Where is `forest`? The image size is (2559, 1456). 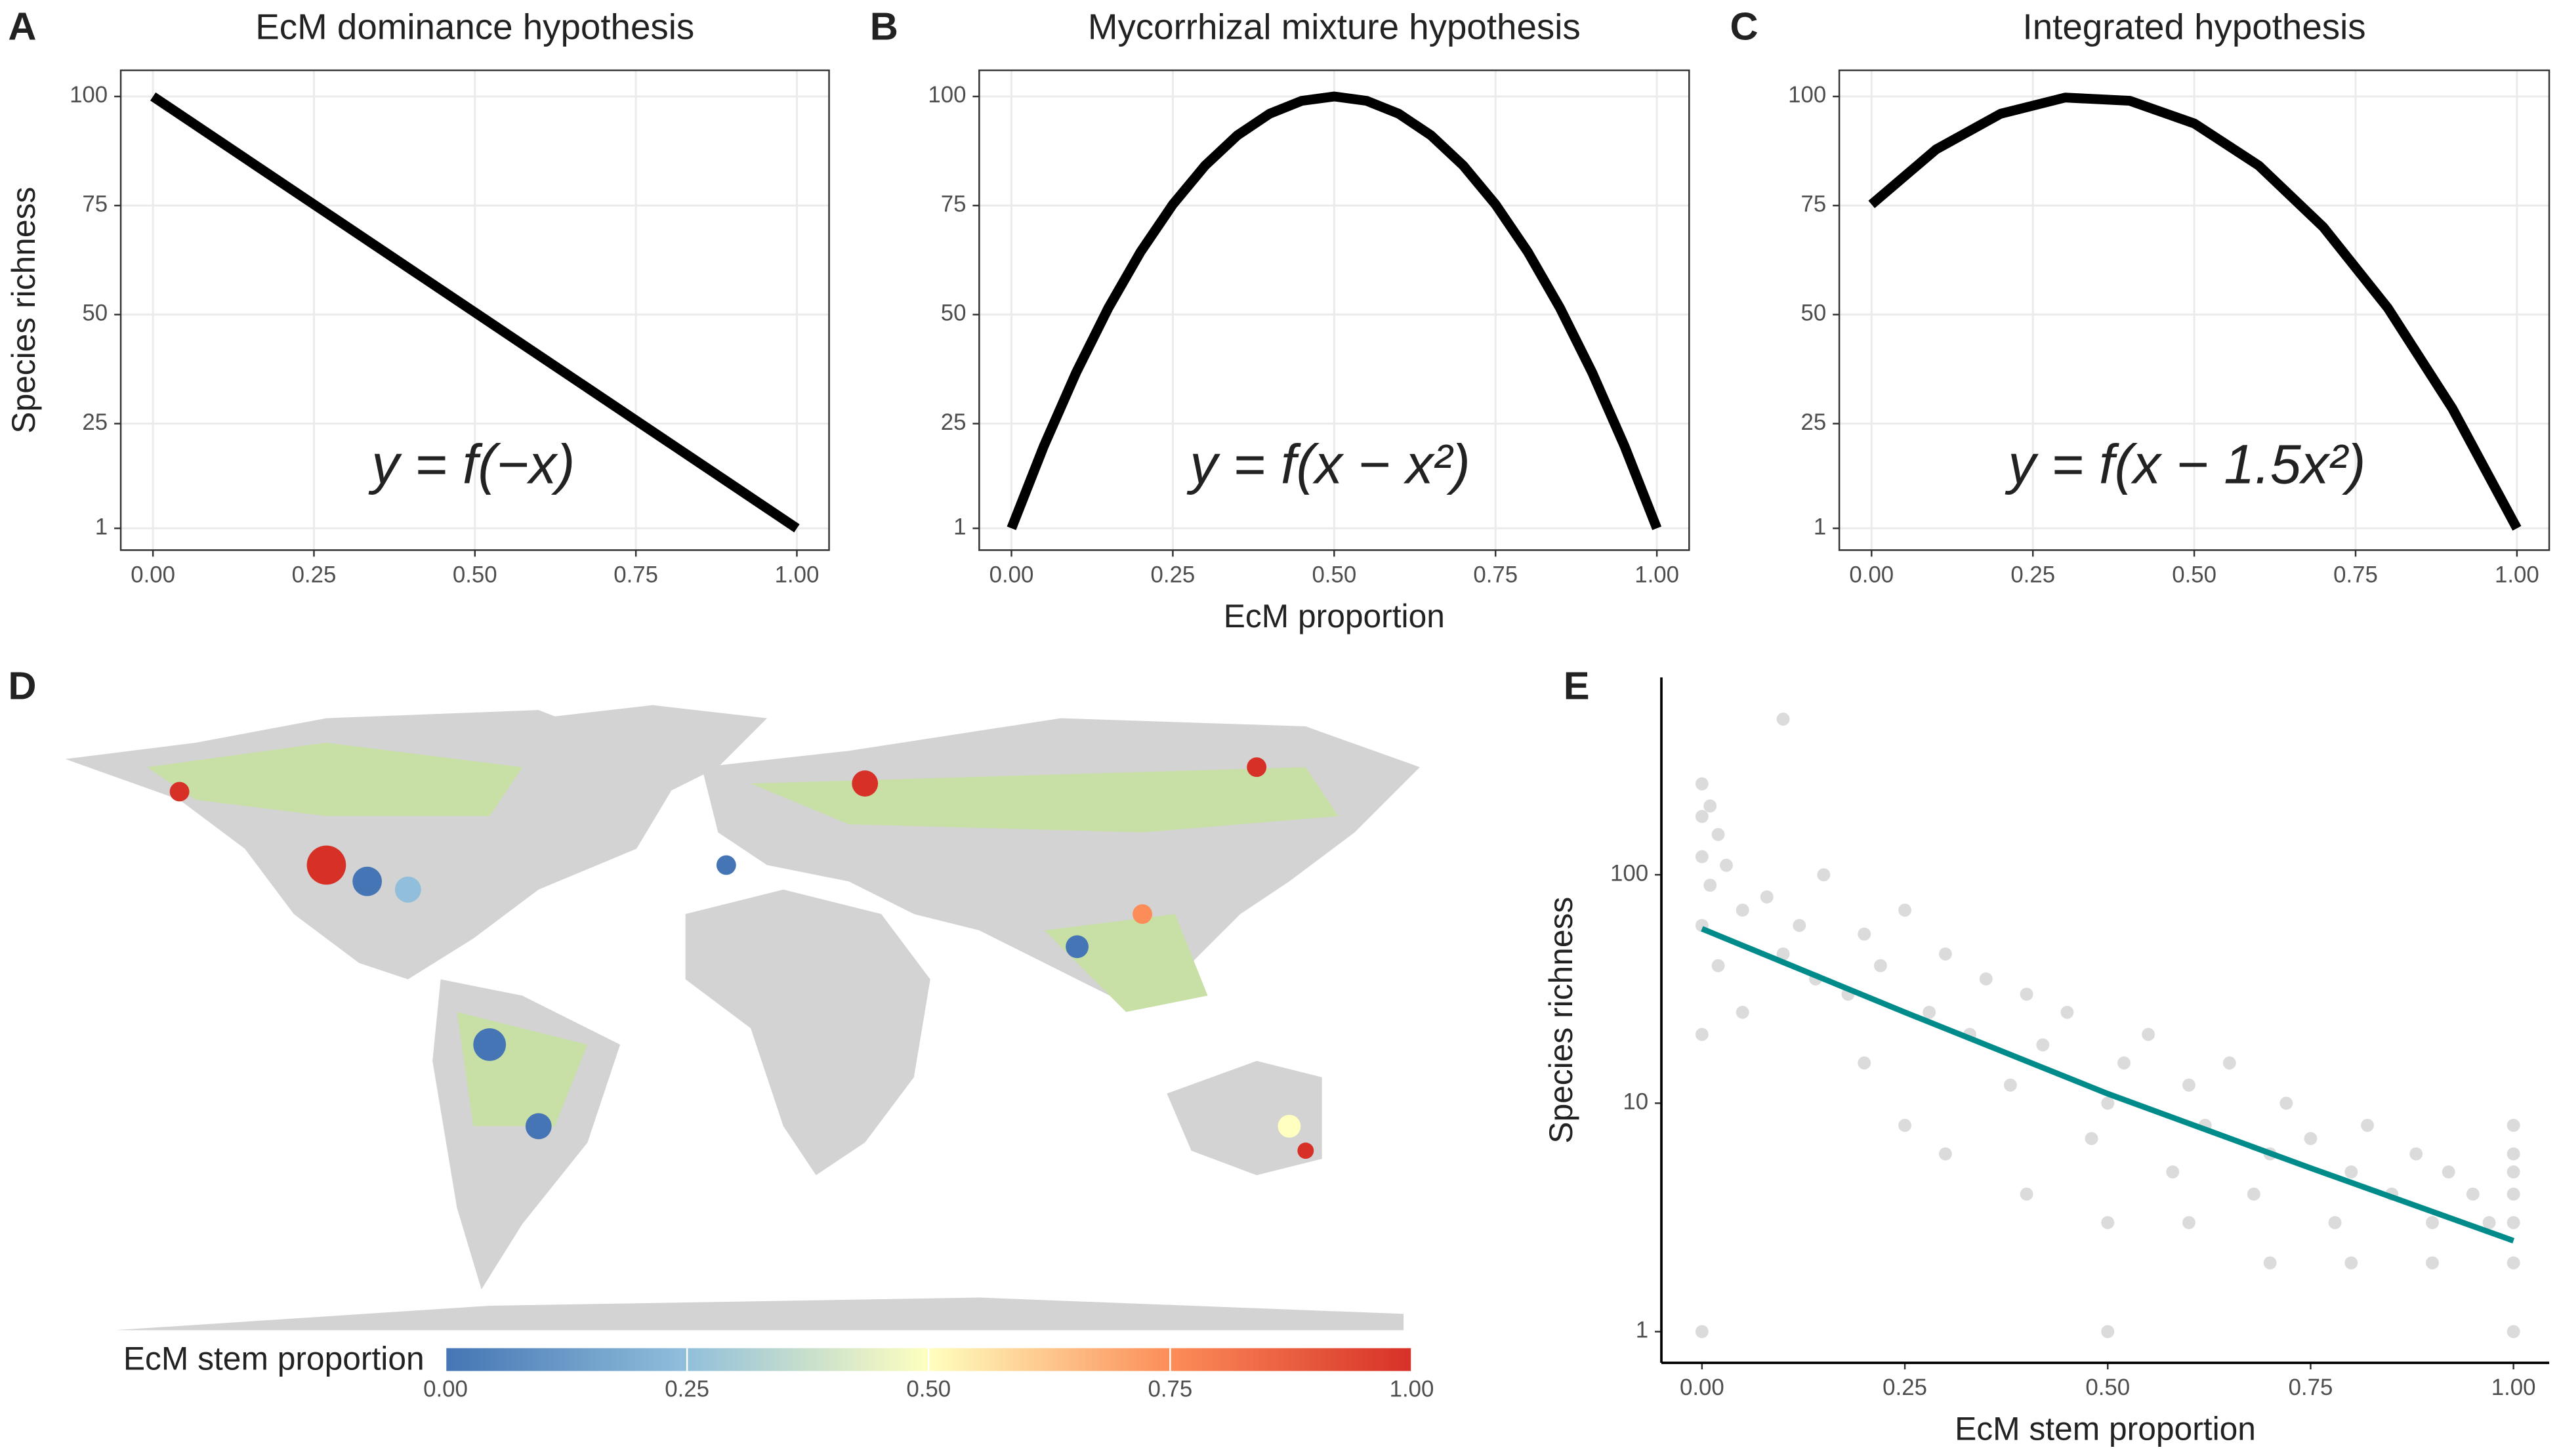
forest is located at coordinates (743, 934).